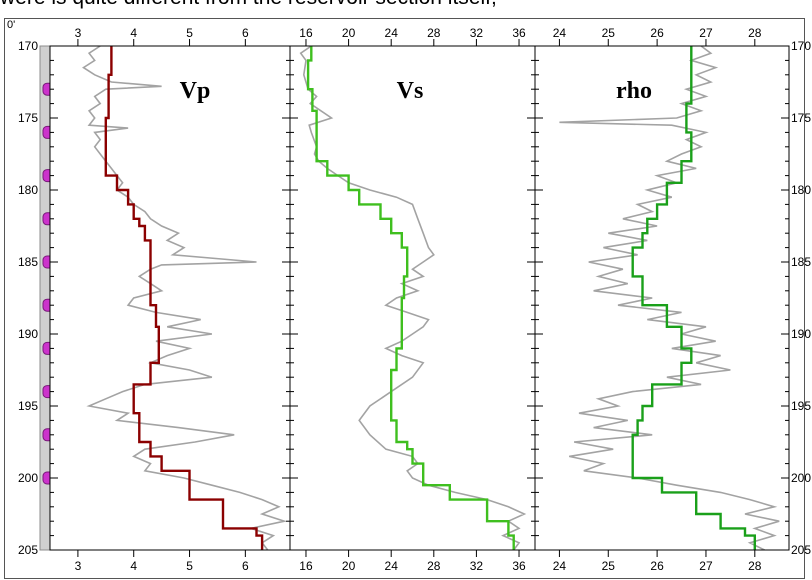  What do you see at coordinates (801, 190) in the screenshot?
I see `depth-label-right: 180` at bounding box center [801, 190].